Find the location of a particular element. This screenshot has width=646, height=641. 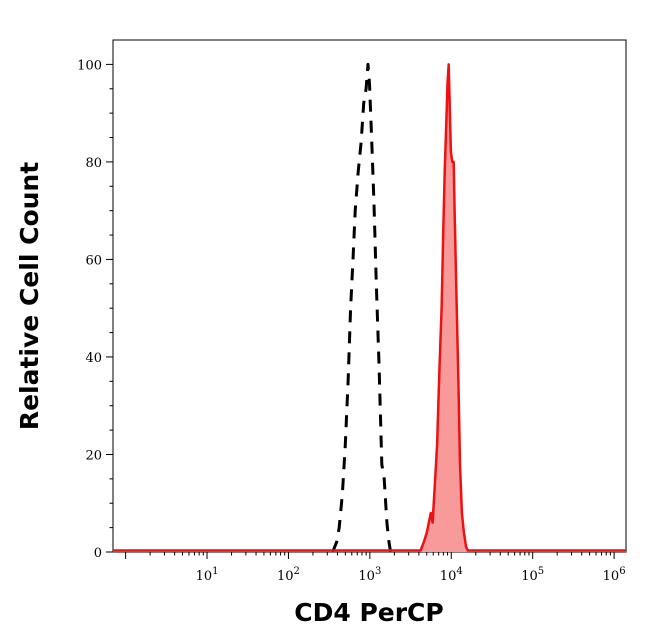

y-tick-label: 0 is located at coordinates (98, 553).